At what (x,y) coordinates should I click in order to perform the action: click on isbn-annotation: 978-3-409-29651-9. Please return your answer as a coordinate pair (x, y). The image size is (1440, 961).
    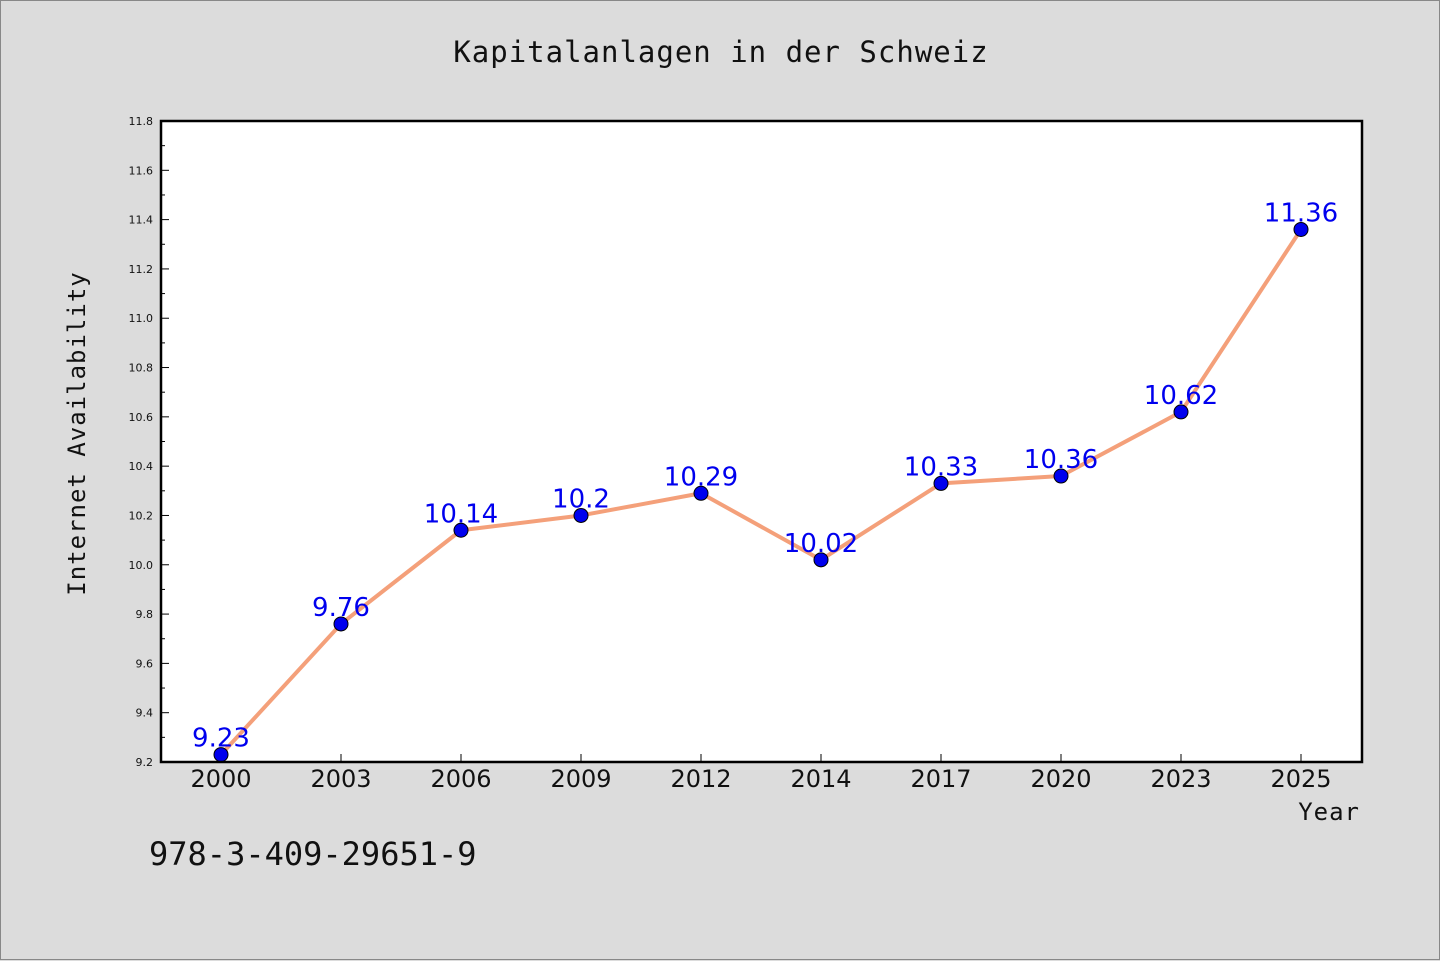
    Looking at the image, I should click on (313, 854).